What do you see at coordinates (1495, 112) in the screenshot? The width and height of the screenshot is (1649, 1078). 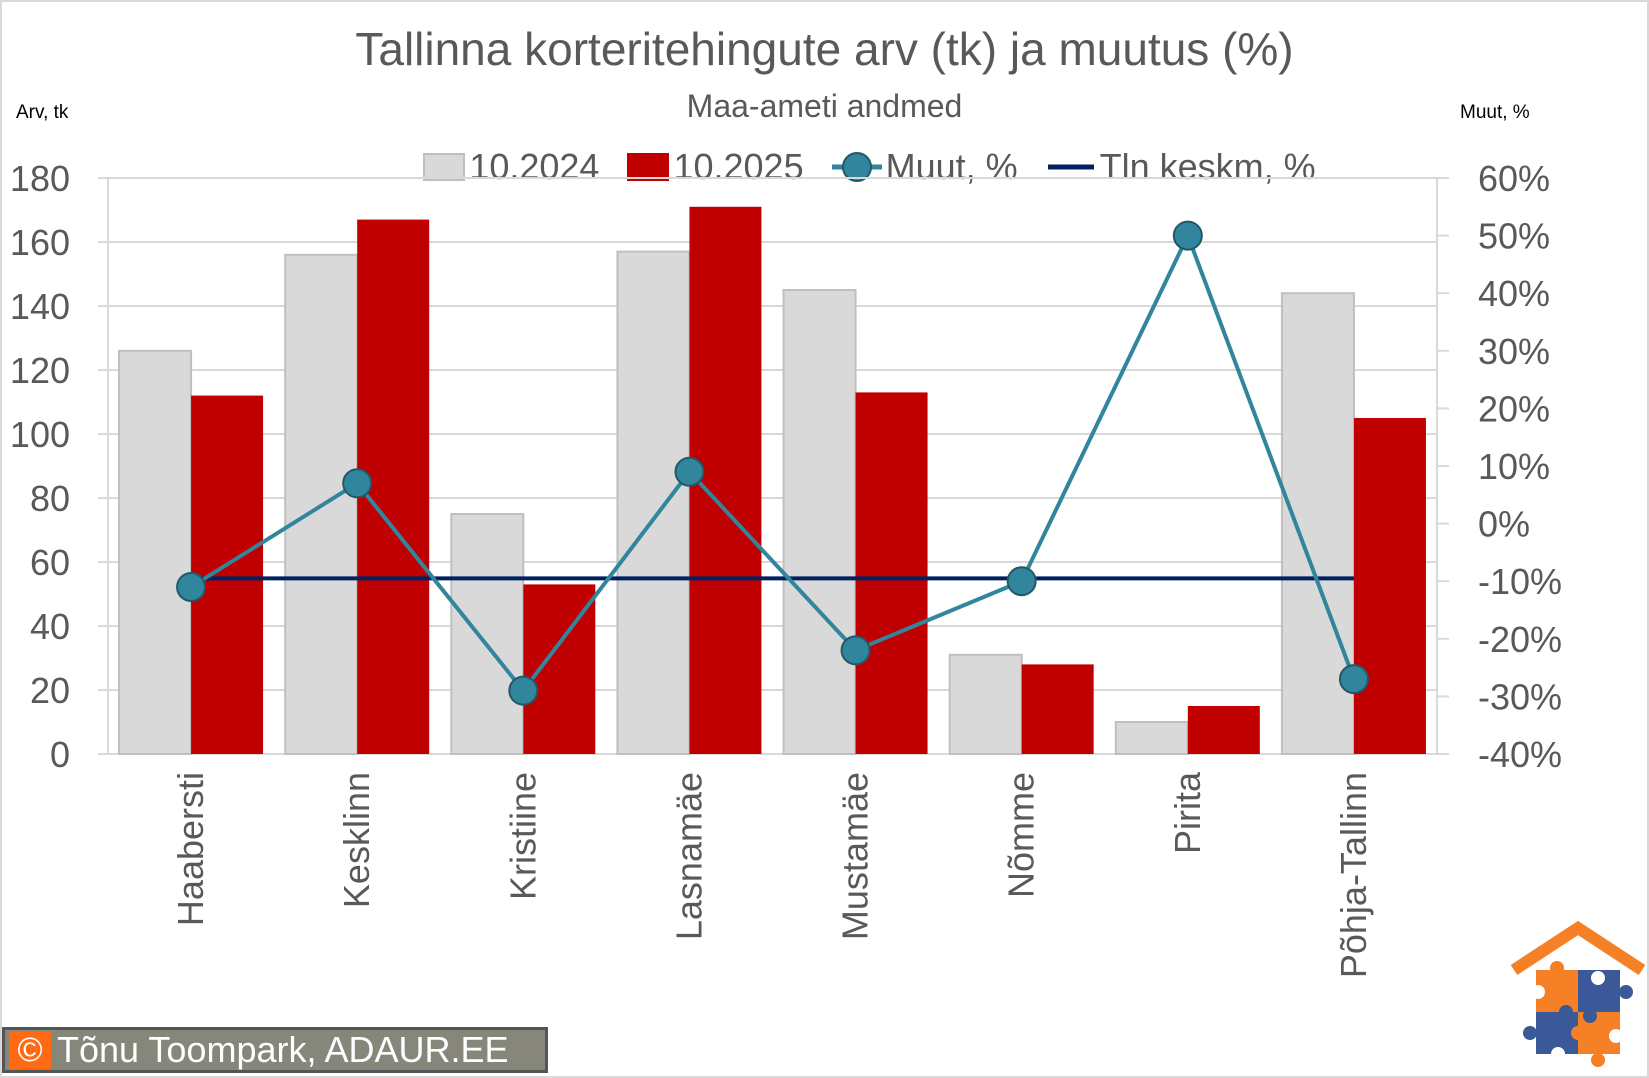 I see `right-axis-unit: Muut, %` at bounding box center [1495, 112].